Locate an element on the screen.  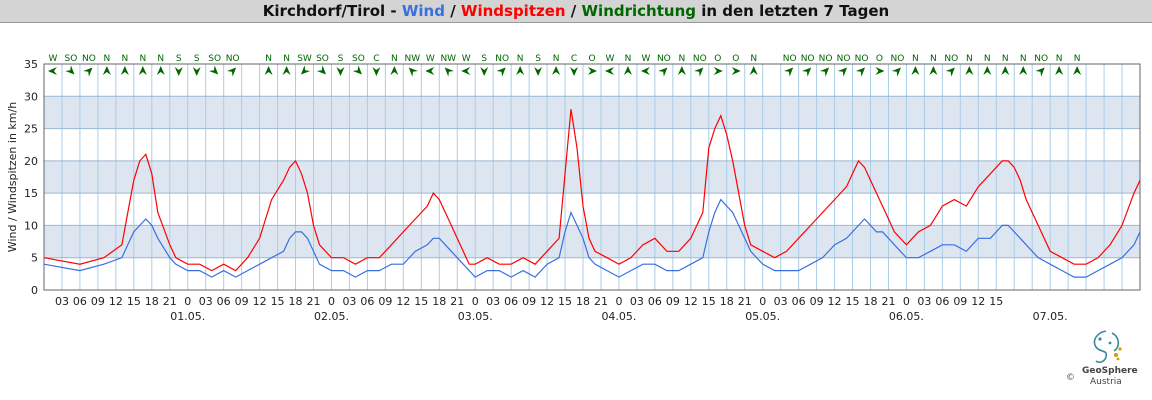
logo-mark-icon is located at coordinates (1107, 346).